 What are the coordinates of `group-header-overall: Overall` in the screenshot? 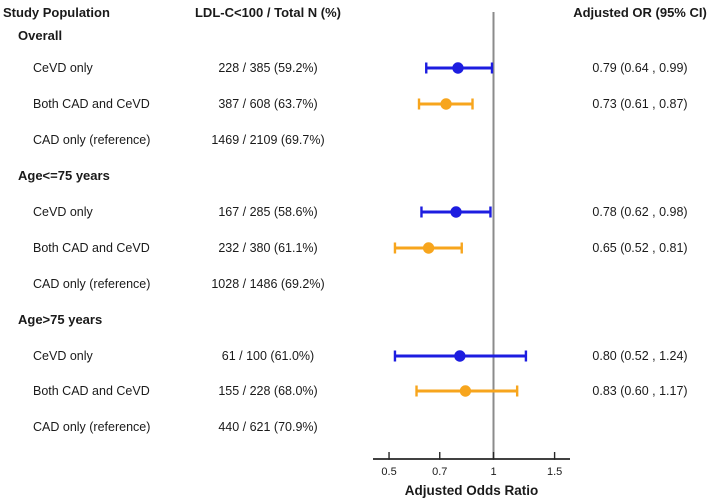 It's located at (354, 36).